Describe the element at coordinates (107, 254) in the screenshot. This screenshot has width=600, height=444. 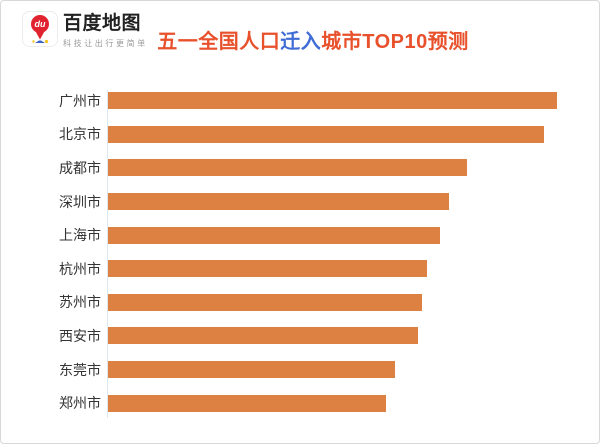
I see `y-axis-line` at that location.